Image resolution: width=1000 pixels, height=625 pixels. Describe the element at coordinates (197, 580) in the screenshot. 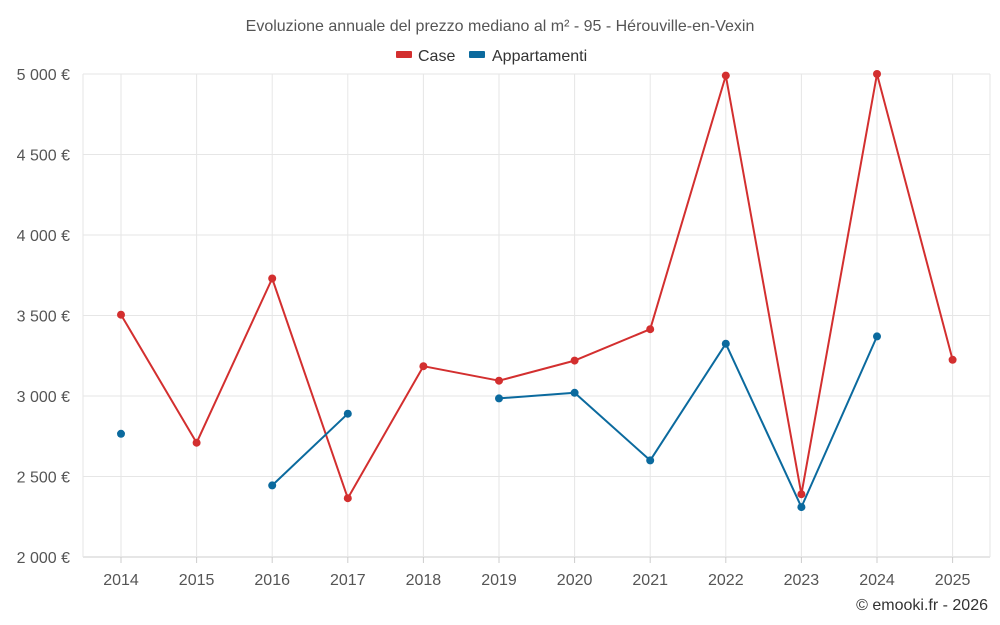

I see `x-tick-label: 2015` at that location.